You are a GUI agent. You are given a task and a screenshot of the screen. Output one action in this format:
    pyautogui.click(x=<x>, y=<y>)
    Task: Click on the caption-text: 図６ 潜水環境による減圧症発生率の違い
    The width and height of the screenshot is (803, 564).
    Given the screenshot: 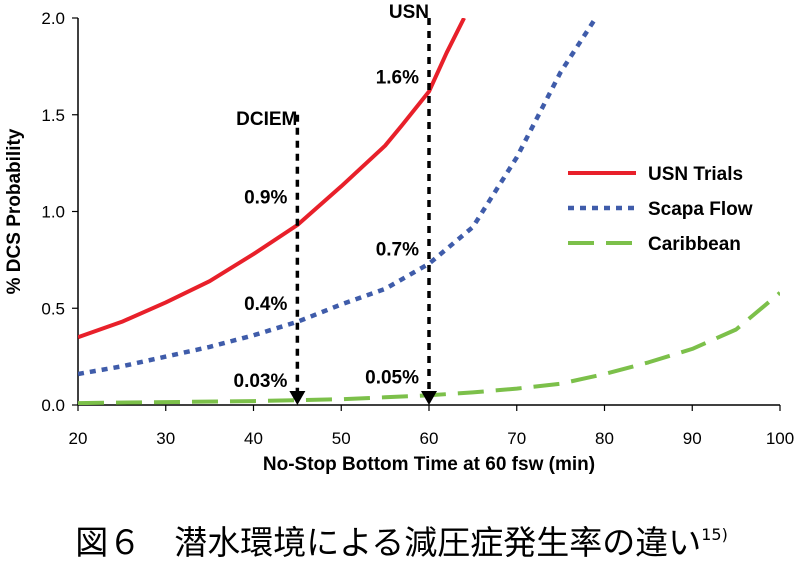 What is the action you would take?
    pyautogui.click(x=388, y=542)
    